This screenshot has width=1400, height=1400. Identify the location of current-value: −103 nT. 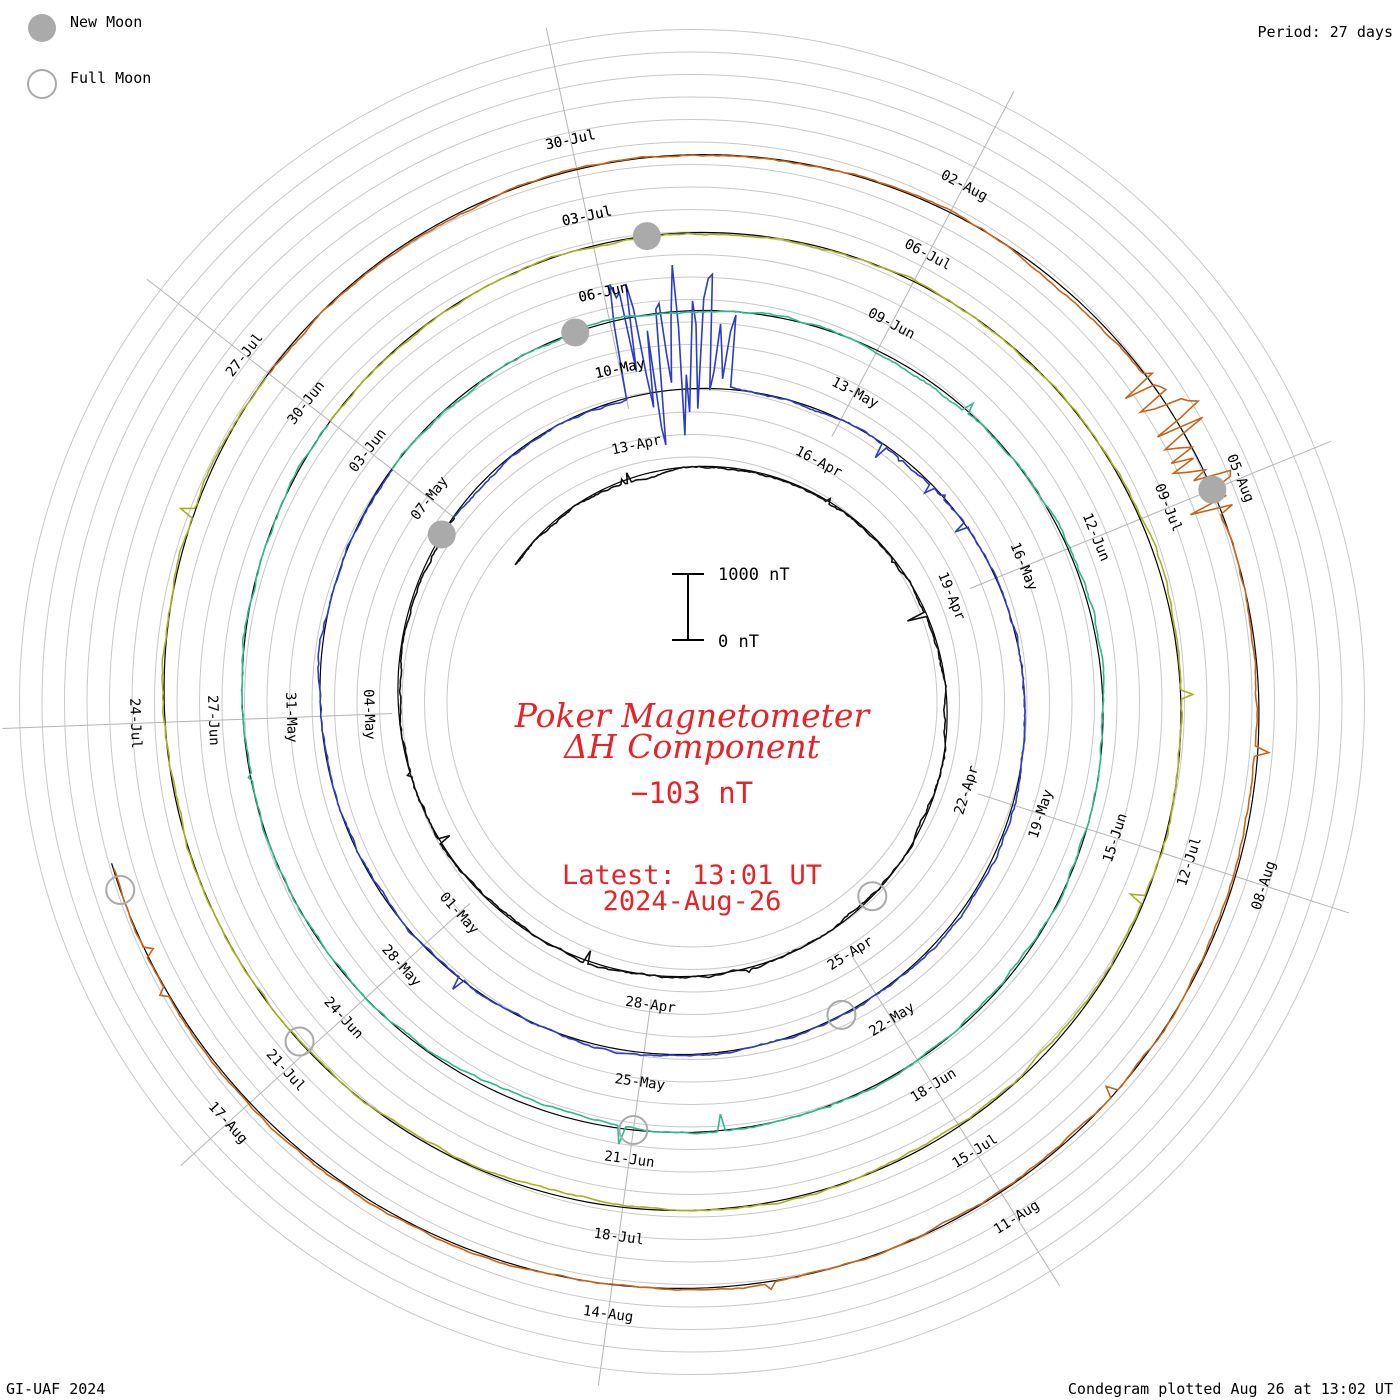
(692, 793).